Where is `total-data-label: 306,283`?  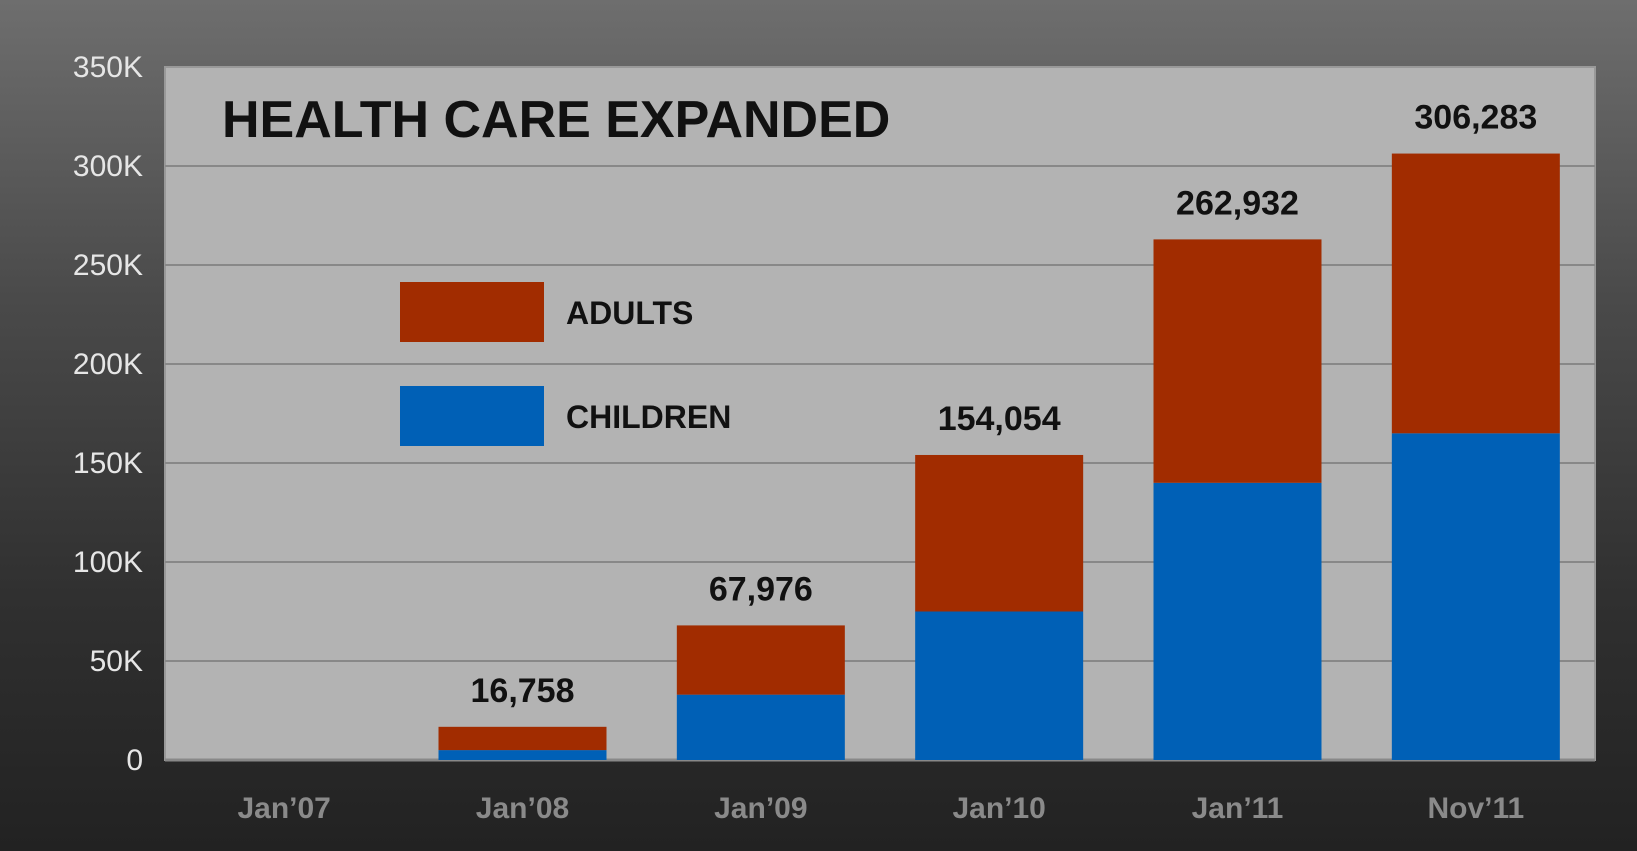
total-data-label: 306,283 is located at coordinates (1475, 118).